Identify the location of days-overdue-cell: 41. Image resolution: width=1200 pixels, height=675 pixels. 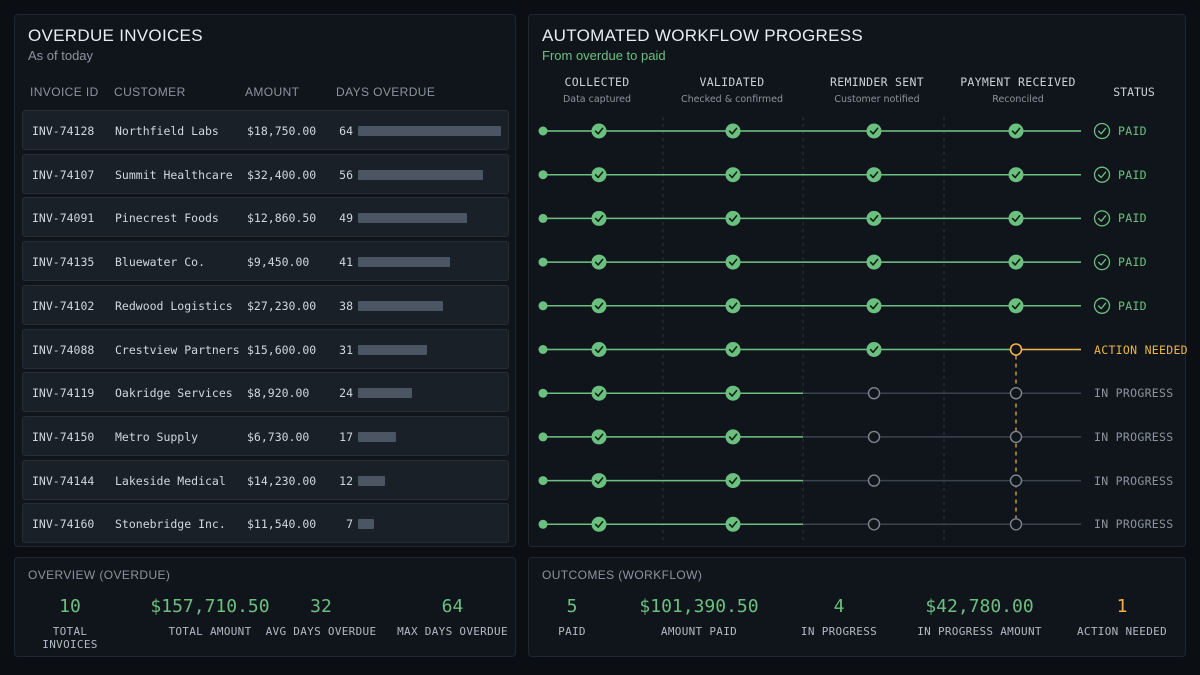
(346, 262).